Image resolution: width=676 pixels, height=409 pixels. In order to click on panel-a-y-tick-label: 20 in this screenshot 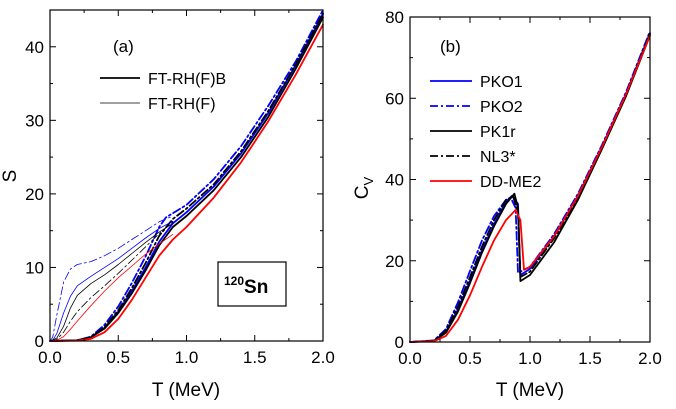, I will do `click(34, 194)`.